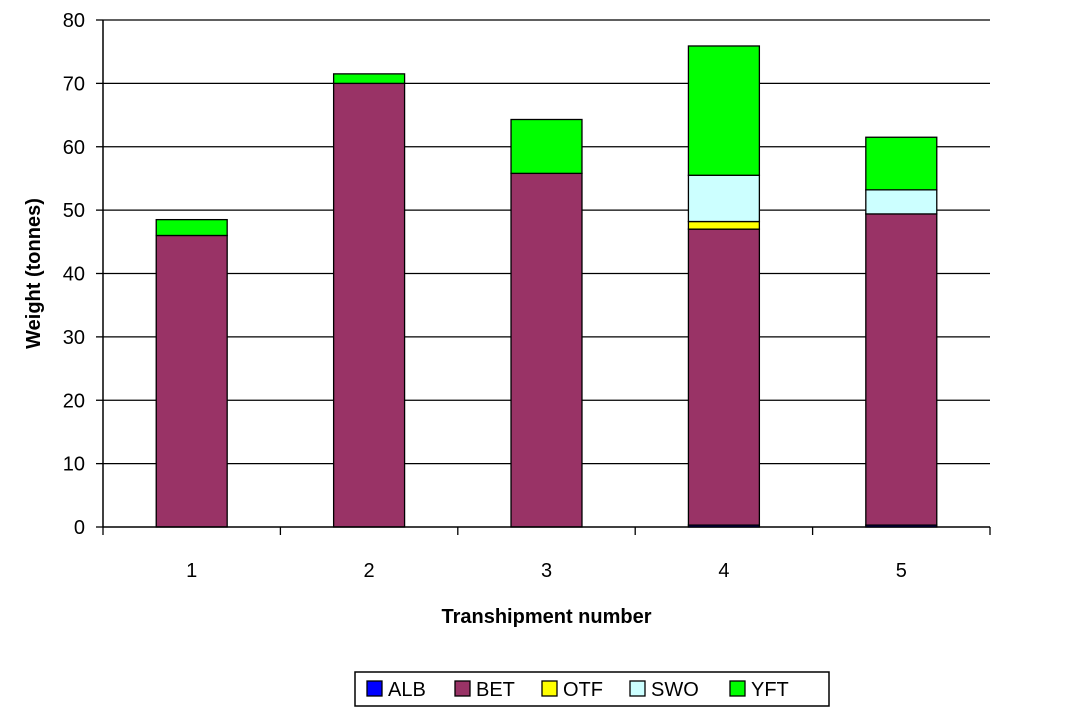 The height and width of the screenshot is (708, 1082). What do you see at coordinates (737, 688) in the screenshot?
I see `legend-swatch-yft` at bounding box center [737, 688].